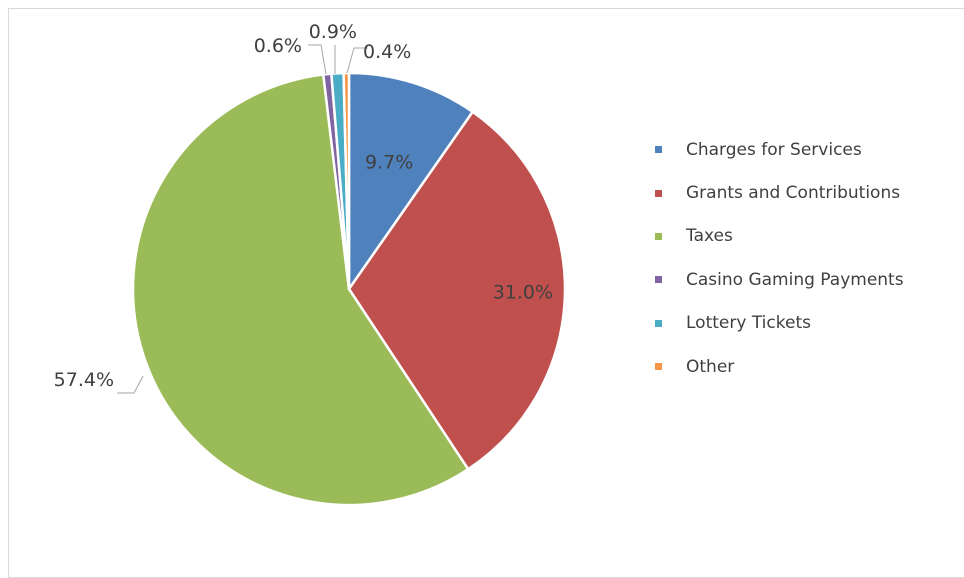  I want to click on legend-item-charges-for-services: Charges for Services, so click(805, 149).